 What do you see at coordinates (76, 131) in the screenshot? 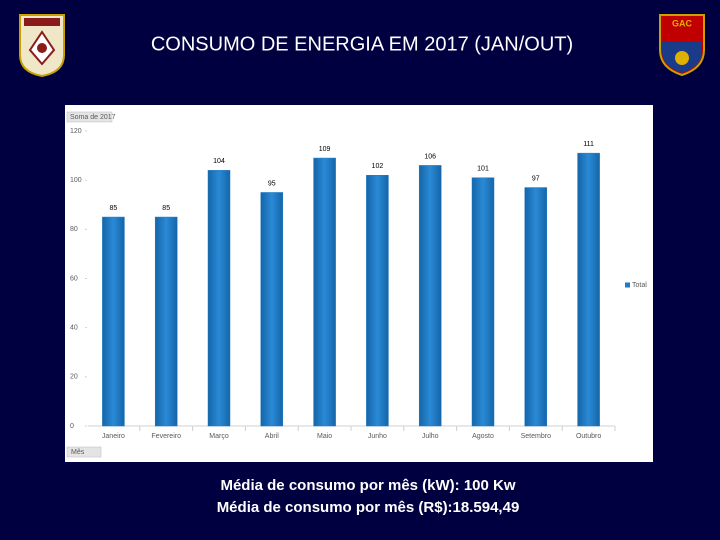
I see `y-tick-label: 120` at bounding box center [76, 131].